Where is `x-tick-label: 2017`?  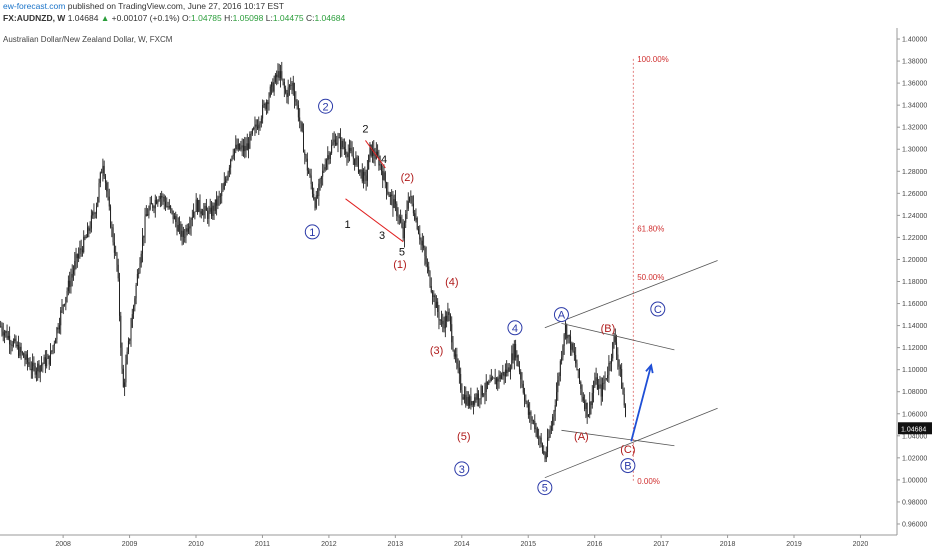
x-tick-label: 2017 is located at coordinates (661, 544).